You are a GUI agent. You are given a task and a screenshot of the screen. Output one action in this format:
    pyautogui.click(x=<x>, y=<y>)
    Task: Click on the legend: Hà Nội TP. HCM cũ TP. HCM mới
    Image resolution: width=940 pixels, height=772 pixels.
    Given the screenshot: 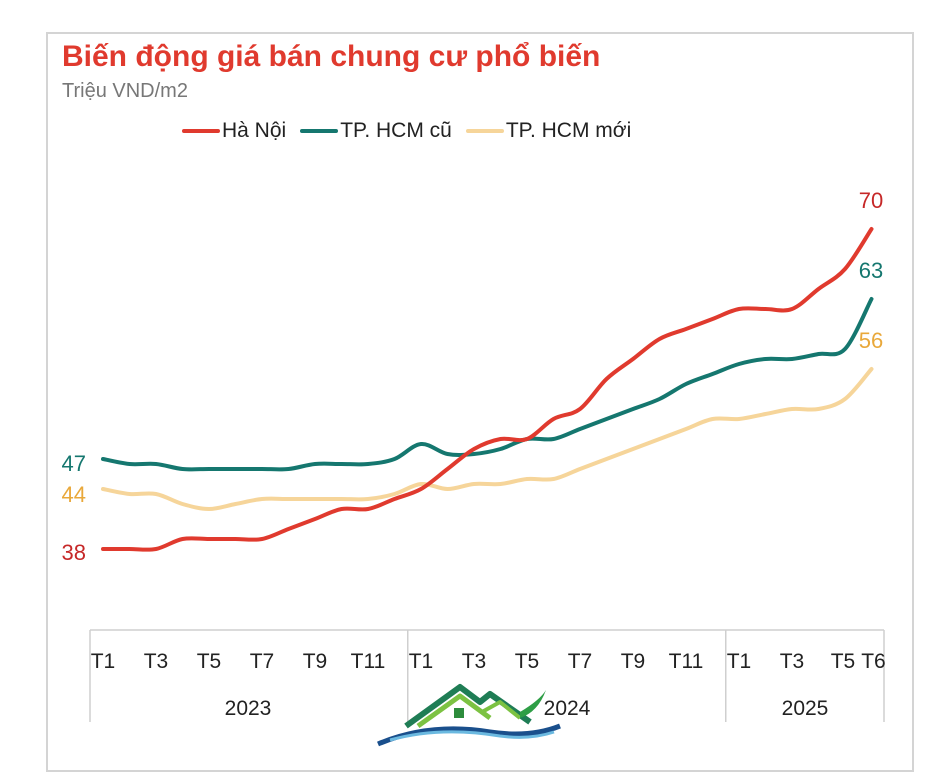 What is the action you would take?
    pyautogui.click(x=413, y=131)
    